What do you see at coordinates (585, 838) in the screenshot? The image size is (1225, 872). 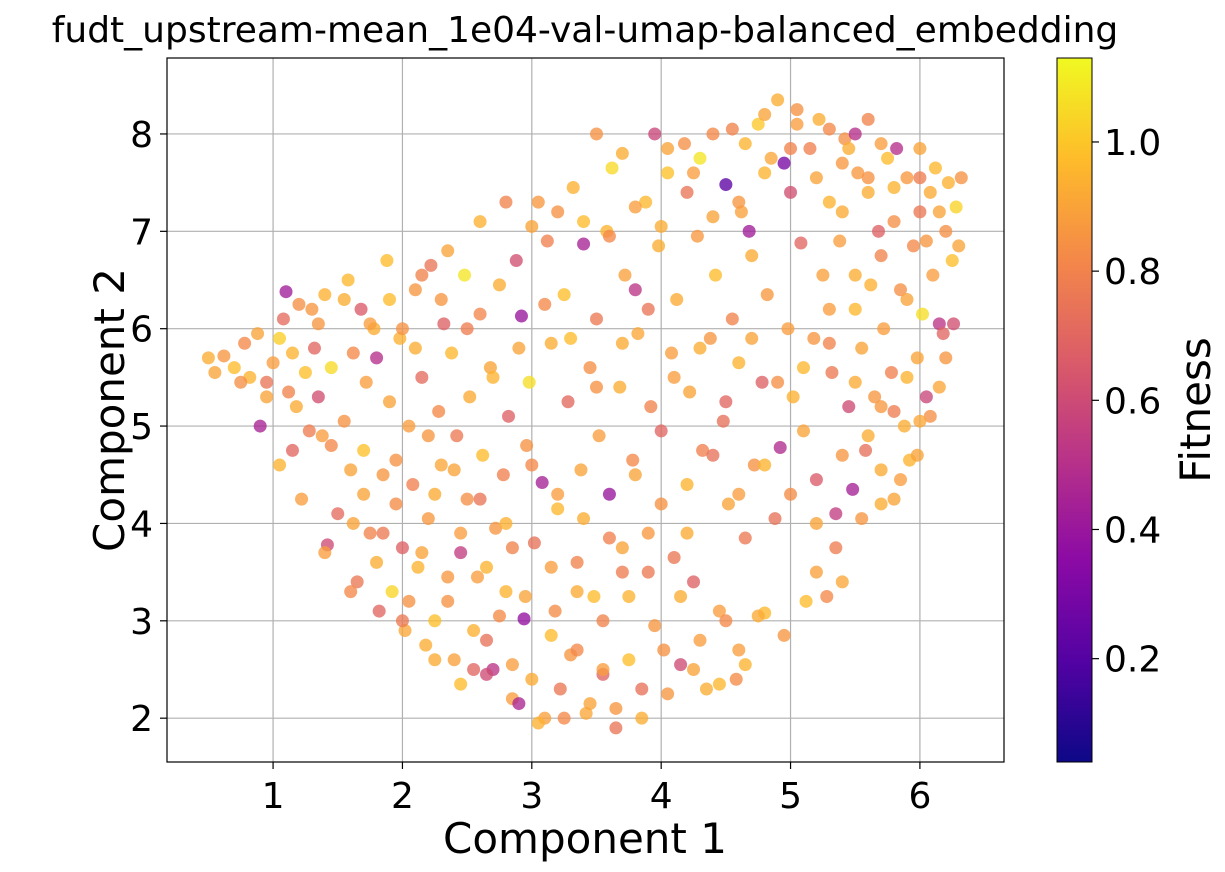 I see `x-axis-label: Component 1` at bounding box center [585, 838].